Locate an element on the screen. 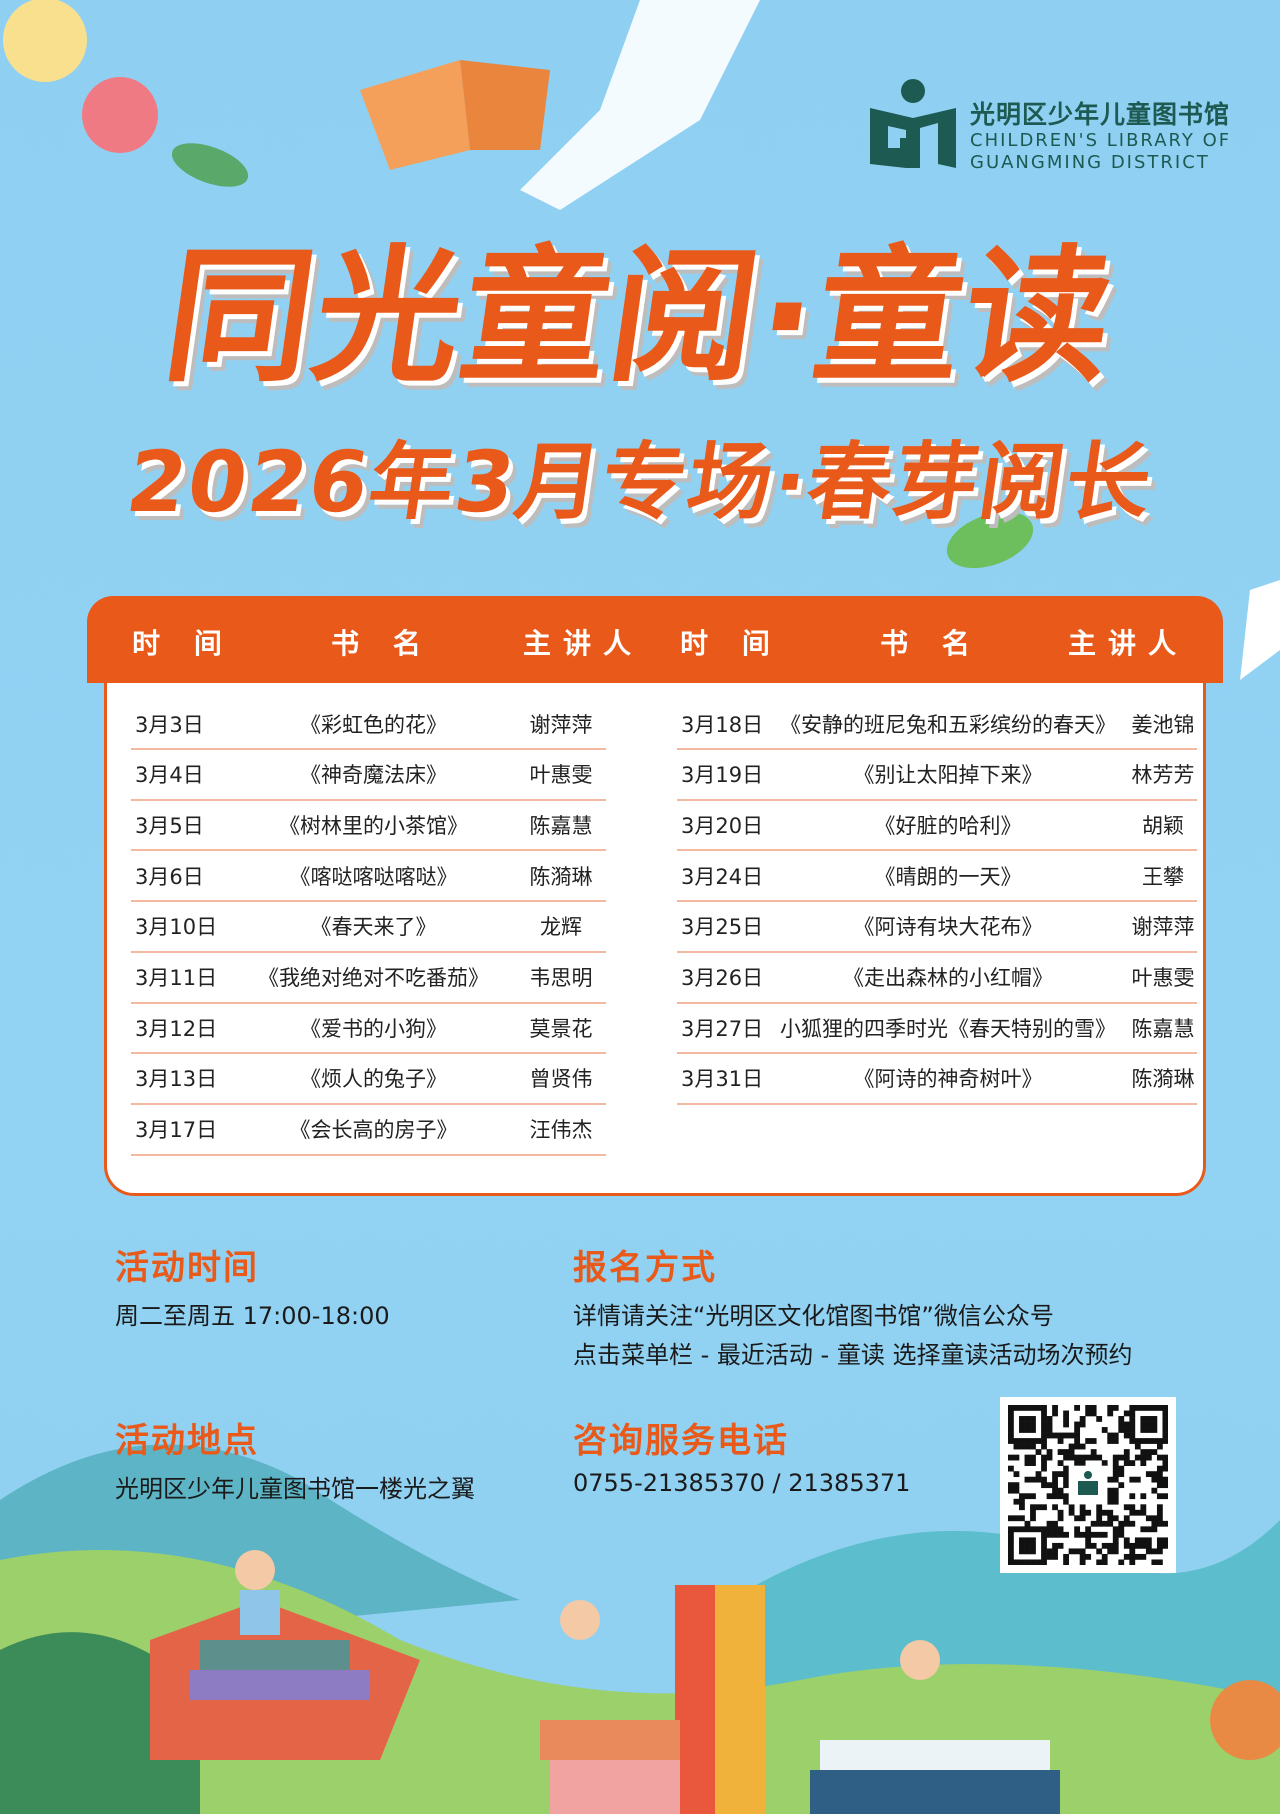  date-cell: 3月10日 is located at coordinates (176, 927).